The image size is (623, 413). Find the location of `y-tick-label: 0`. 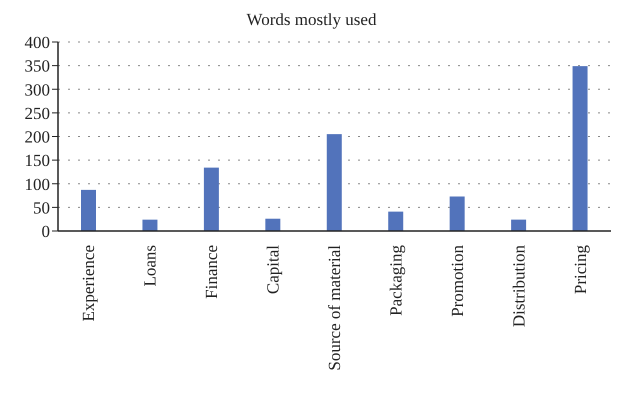

y-tick-label: 0 is located at coordinates (46, 232).